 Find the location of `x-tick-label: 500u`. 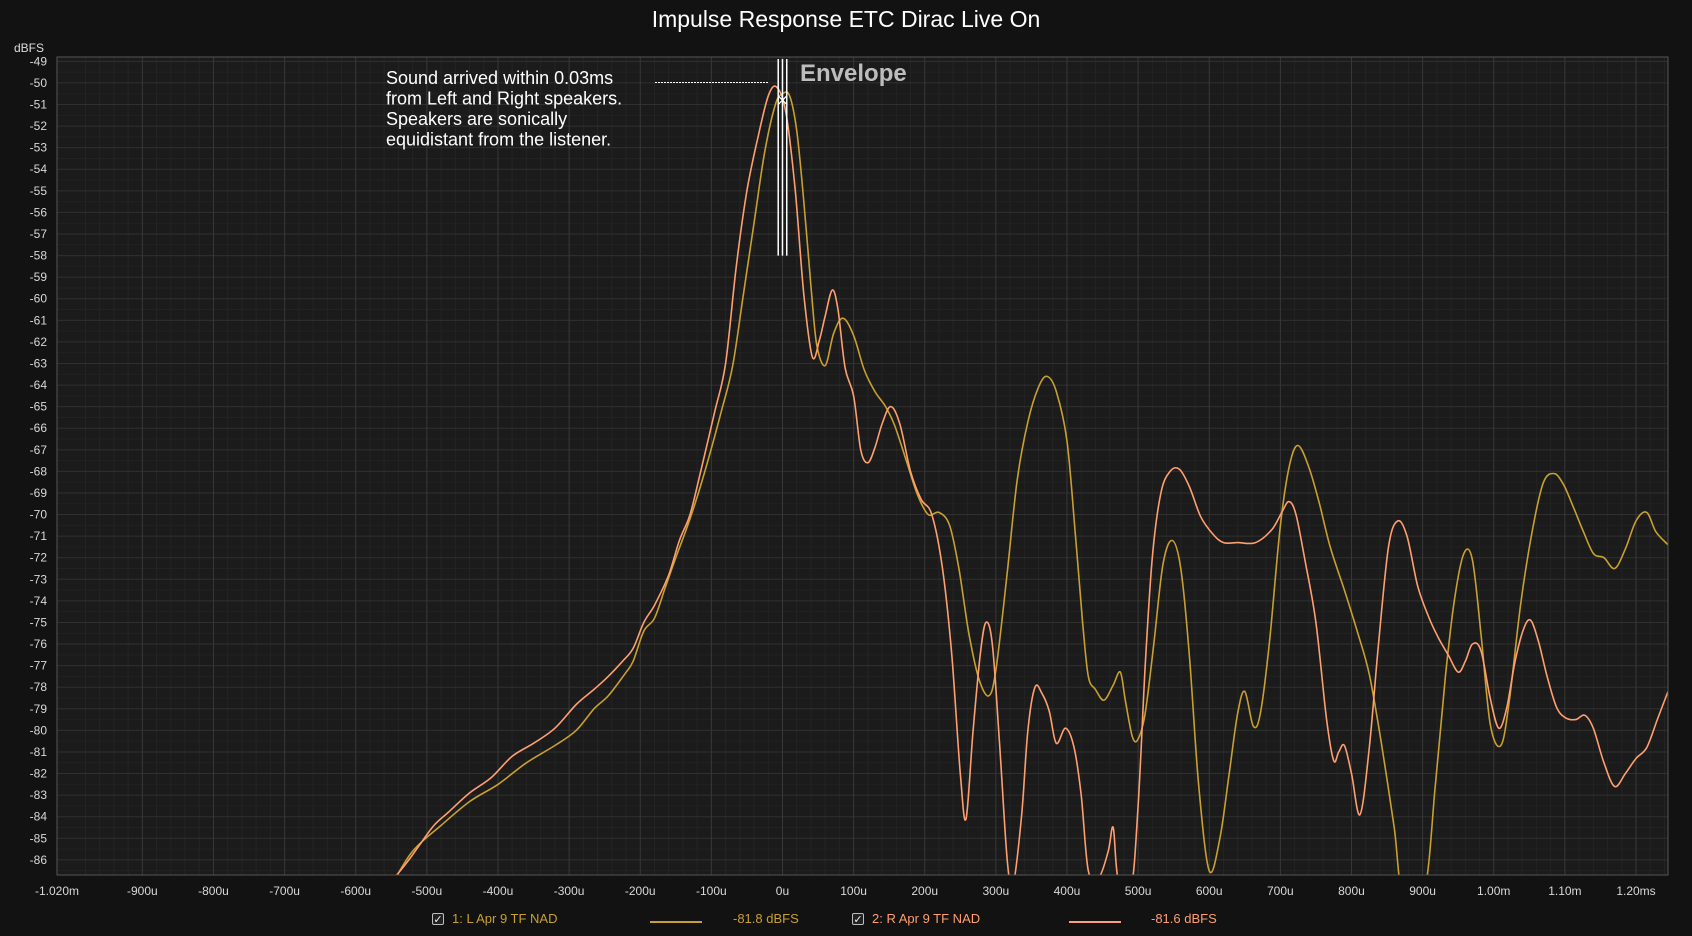

x-tick-label: 500u is located at coordinates (1138, 891).